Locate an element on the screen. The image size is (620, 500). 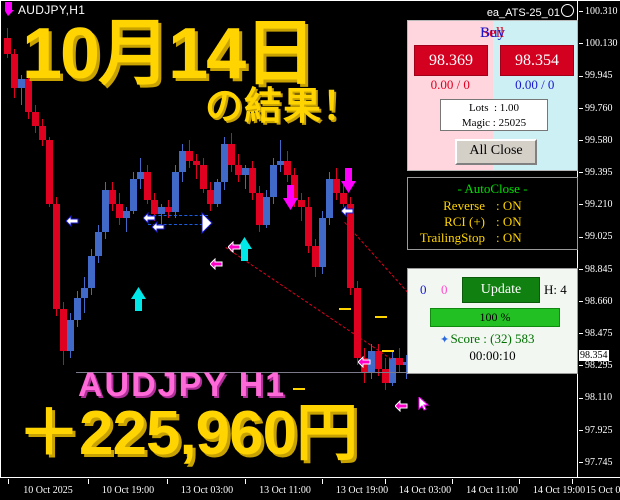
price-tick: 97.925 is located at coordinates (596, 430).